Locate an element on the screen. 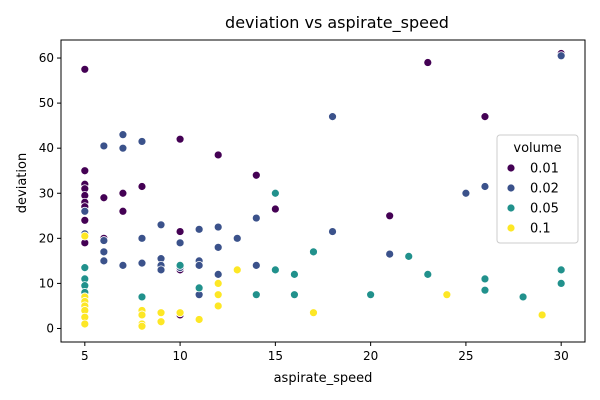  legend-box is located at coordinates (537, 189).